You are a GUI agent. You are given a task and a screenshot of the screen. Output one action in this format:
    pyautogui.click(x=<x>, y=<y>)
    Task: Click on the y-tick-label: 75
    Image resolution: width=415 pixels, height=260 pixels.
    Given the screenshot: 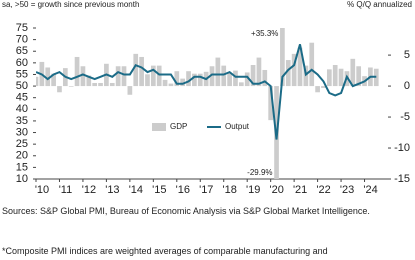 What is the action you would take?
    pyautogui.click(x=22, y=28)
    